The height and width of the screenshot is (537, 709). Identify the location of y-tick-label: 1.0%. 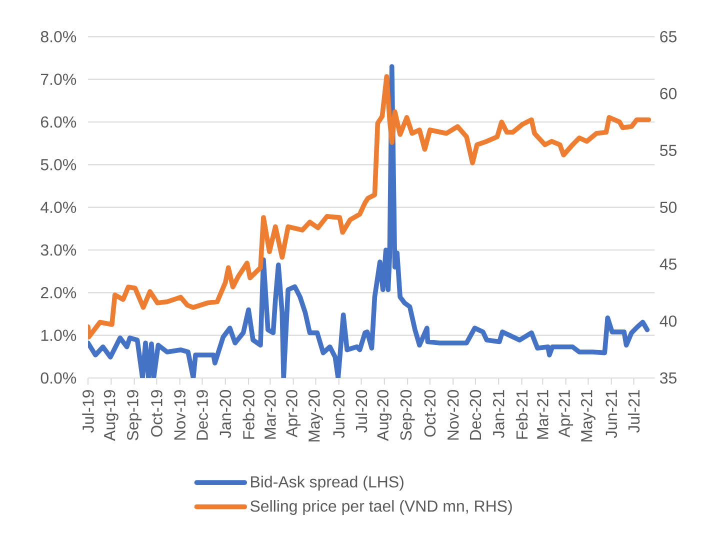
(58, 335).